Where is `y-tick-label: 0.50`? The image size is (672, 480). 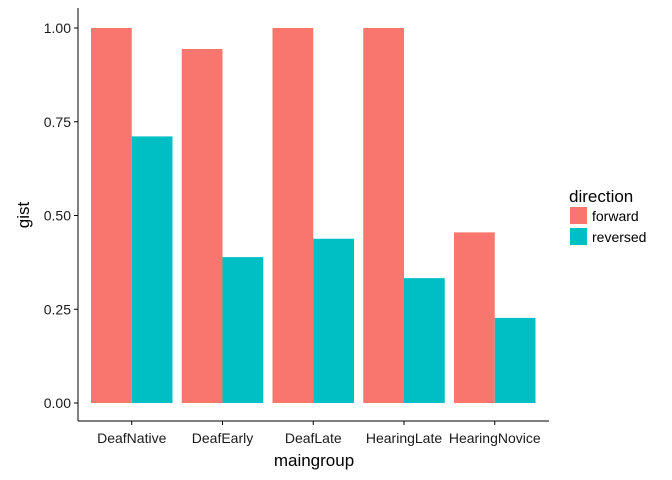 y-tick-label: 0.50 is located at coordinates (57, 216).